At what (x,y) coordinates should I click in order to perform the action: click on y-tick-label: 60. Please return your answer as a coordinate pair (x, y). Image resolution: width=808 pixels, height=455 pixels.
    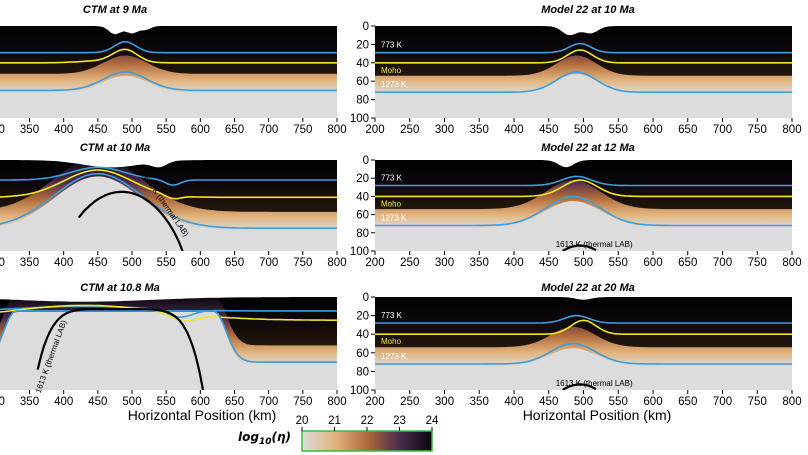
    Looking at the image, I should click on (362, 82).